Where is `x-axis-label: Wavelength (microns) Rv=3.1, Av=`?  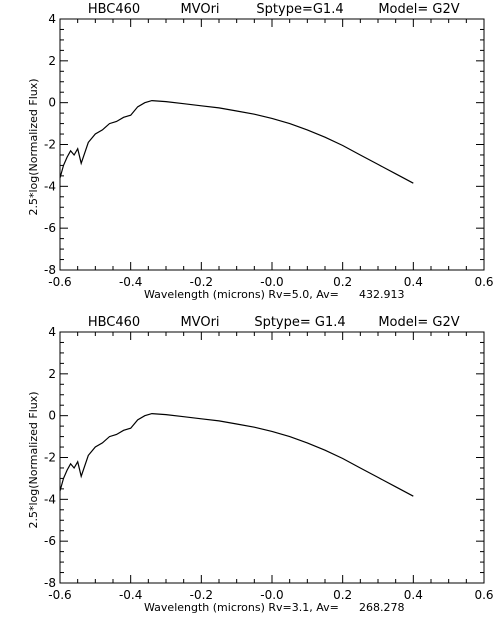 x-axis-label: Wavelength (microns) Rv=3.1, Av= is located at coordinates (241, 607).